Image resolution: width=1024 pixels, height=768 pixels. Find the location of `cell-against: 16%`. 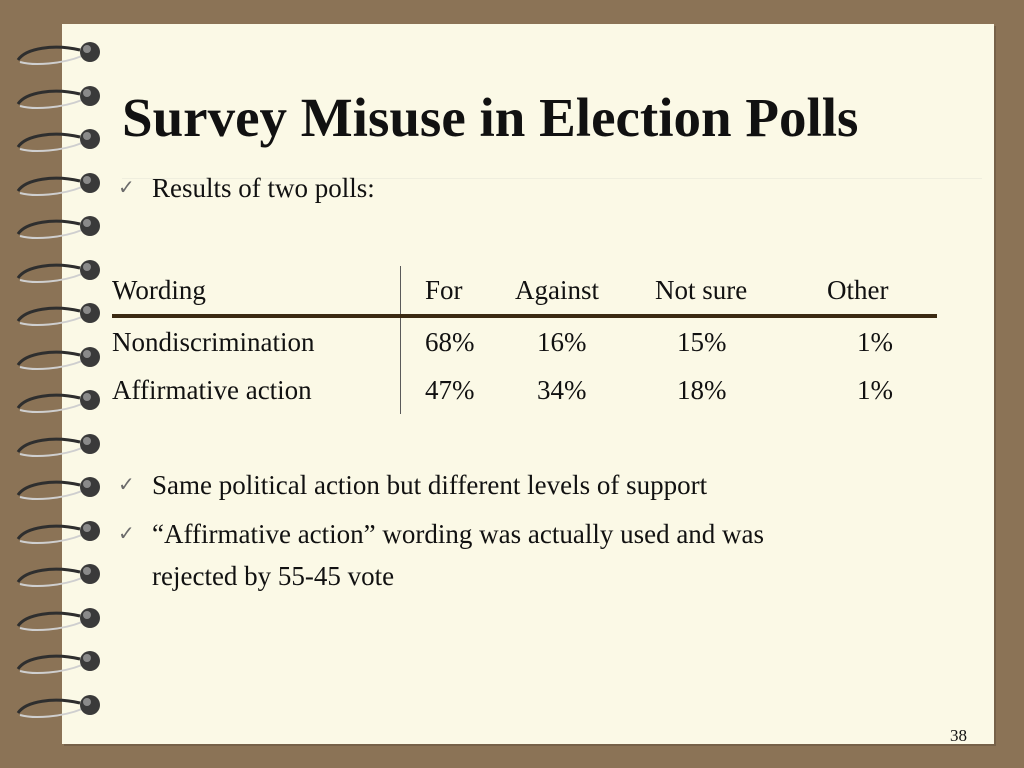

cell-against: 16% is located at coordinates (562, 341).